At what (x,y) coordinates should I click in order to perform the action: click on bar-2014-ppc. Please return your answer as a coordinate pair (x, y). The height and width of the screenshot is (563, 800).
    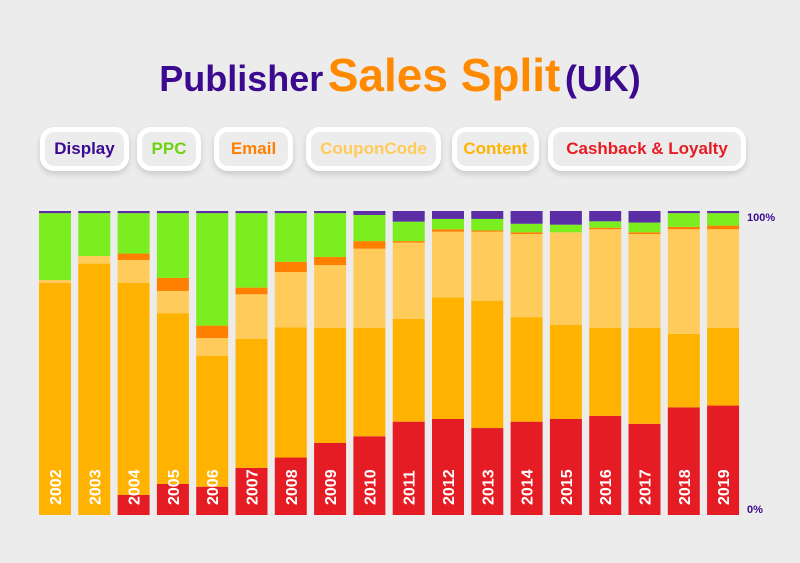
    Looking at the image, I should click on (526, 228).